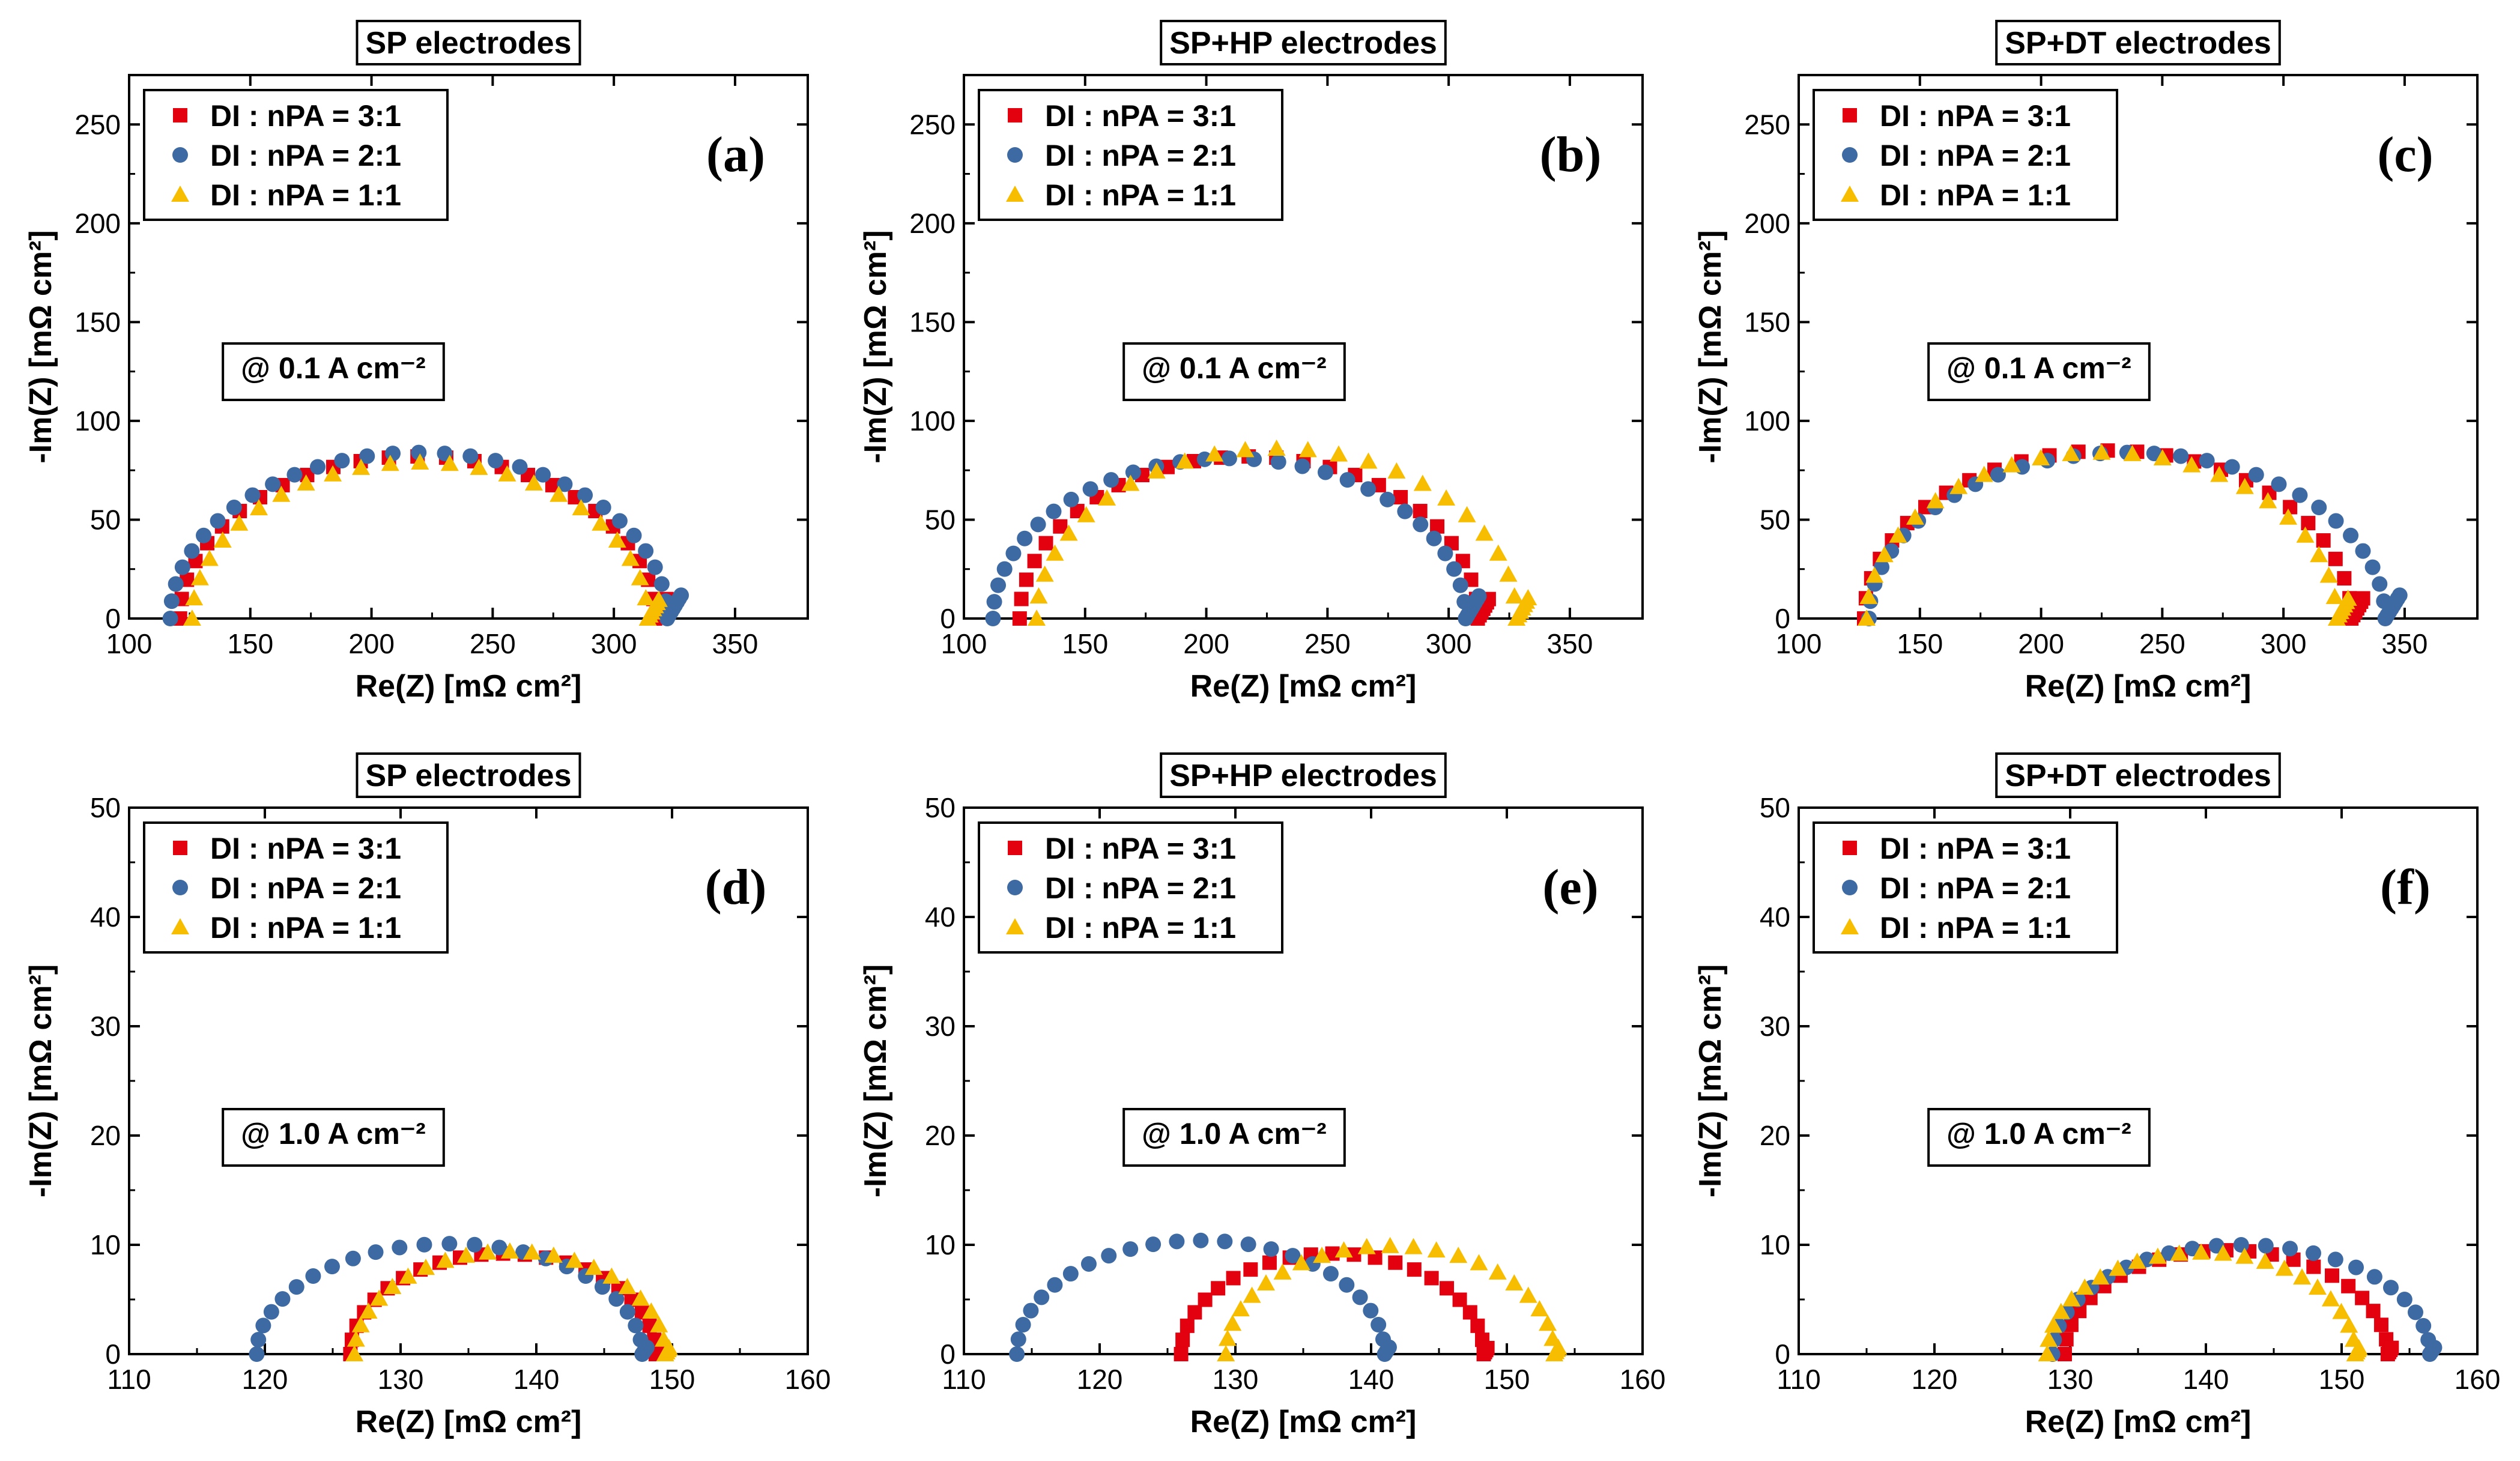  What do you see at coordinates (933, 421) in the screenshot?
I see `y-tick-label: 100` at bounding box center [933, 421].